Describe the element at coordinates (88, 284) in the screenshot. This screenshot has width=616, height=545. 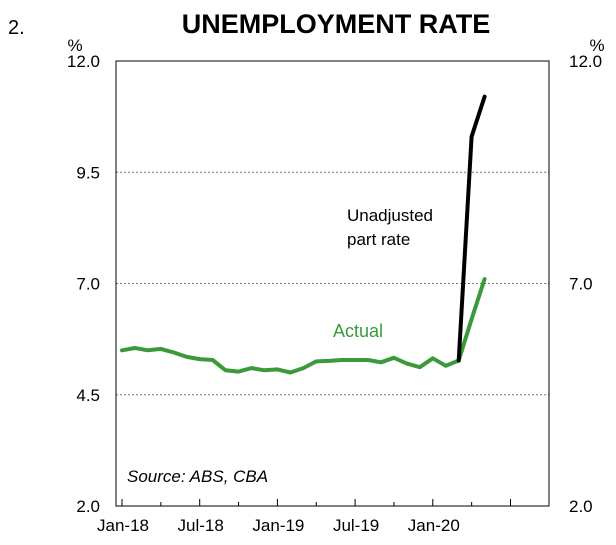
I see `y-tick-left-2: 7.0` at that location.